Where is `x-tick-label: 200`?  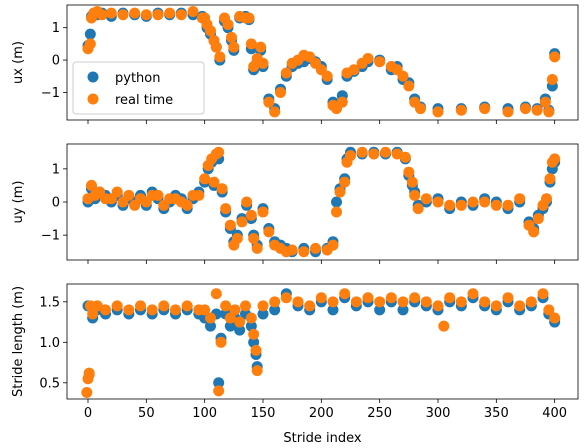 x-tick-label: 200 is located at coordinates (321, 413).